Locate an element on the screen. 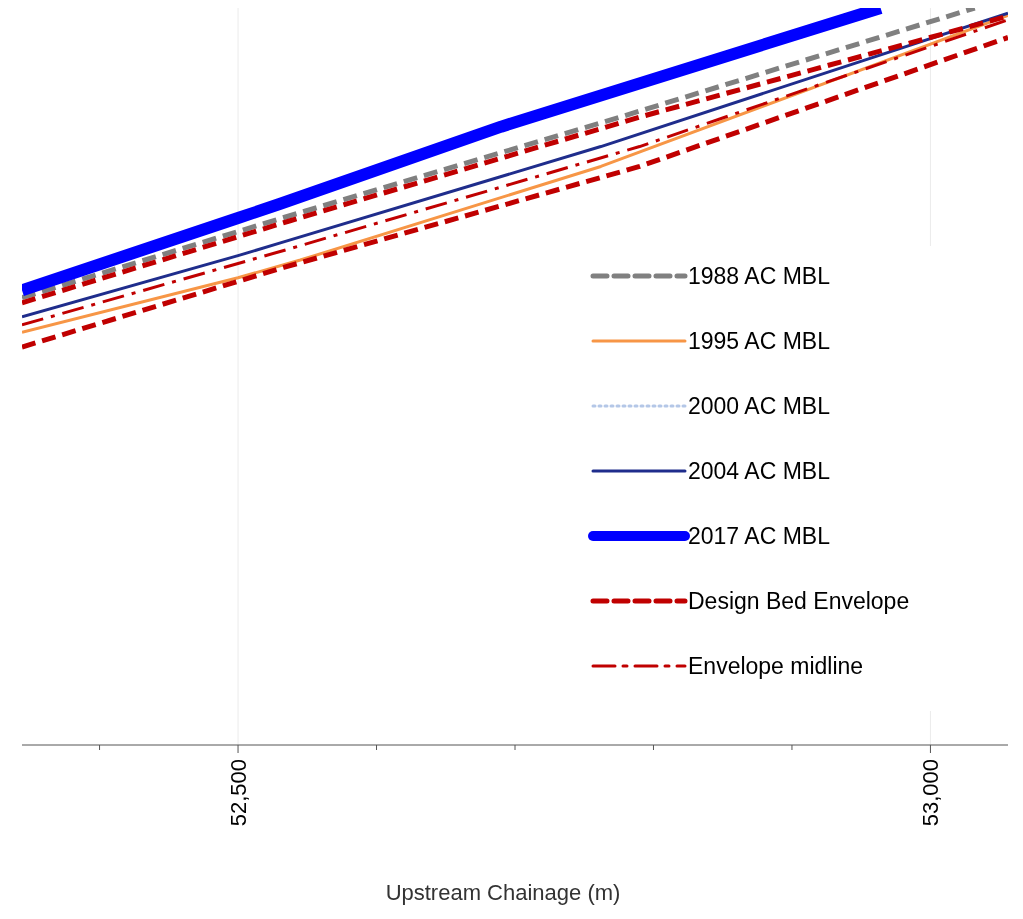 Image resolution: width=1023 pixels, height=919 pixels. x-tick-label: 53,000 is located at coordinates (931, 793).